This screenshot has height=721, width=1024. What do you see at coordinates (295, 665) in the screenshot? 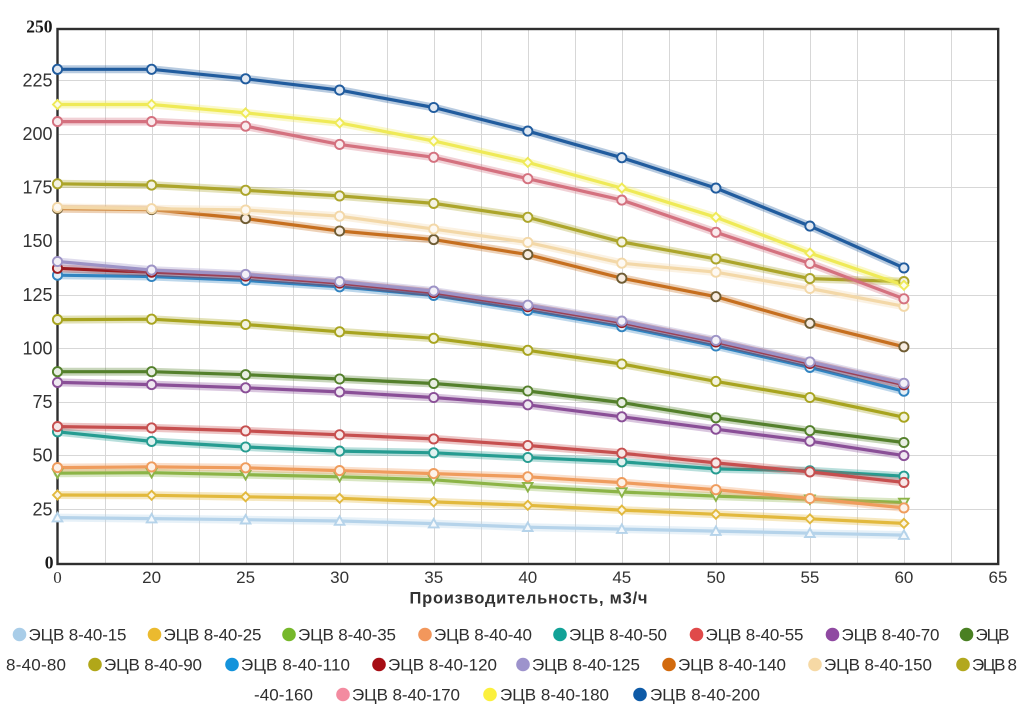
I see `svg-text: ЭЦВ 8-40-110` at bounding box center [295, 665].